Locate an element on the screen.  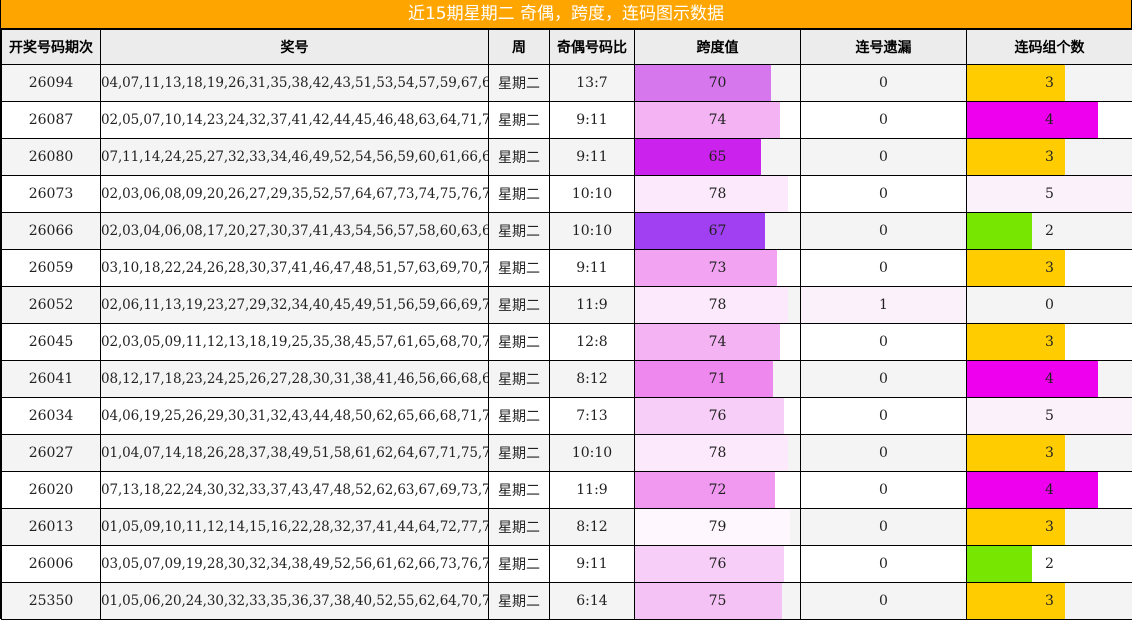
span-value: 71 is located at coordinates (718, 379).